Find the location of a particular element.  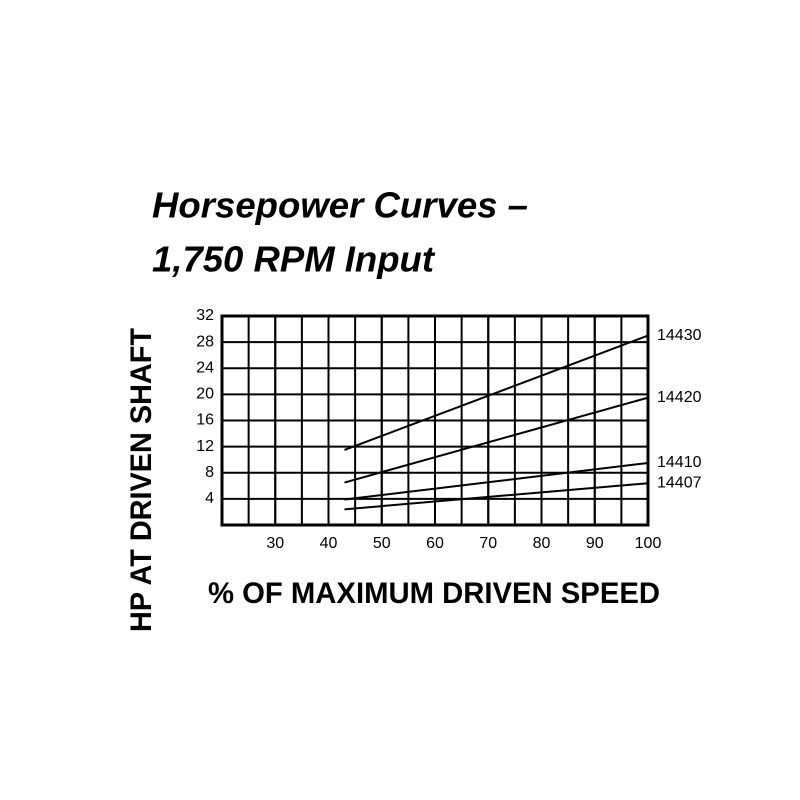

y-tick-label: 4 is located at coordinates (209, 498).